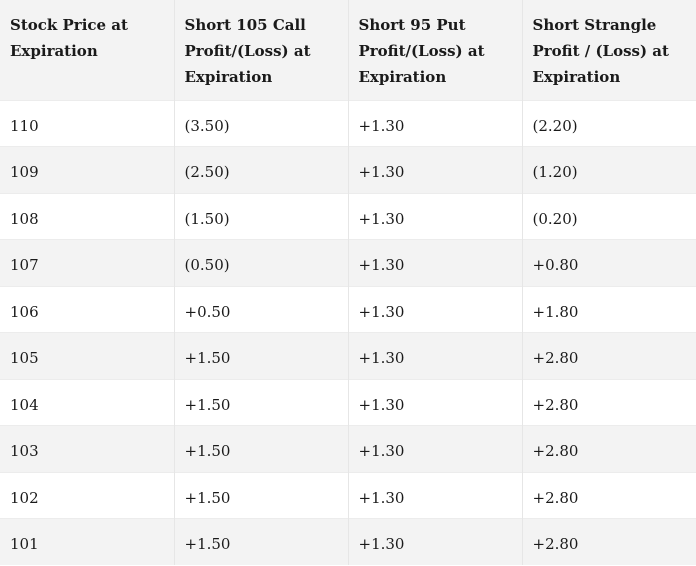 Image resolution: width=696 pixels, height=566 pixels. What do you see at coordinates (261, 169) in the screenshot?
I see `cell-call-pl: (2.50)` at bounding box center [261, 169].